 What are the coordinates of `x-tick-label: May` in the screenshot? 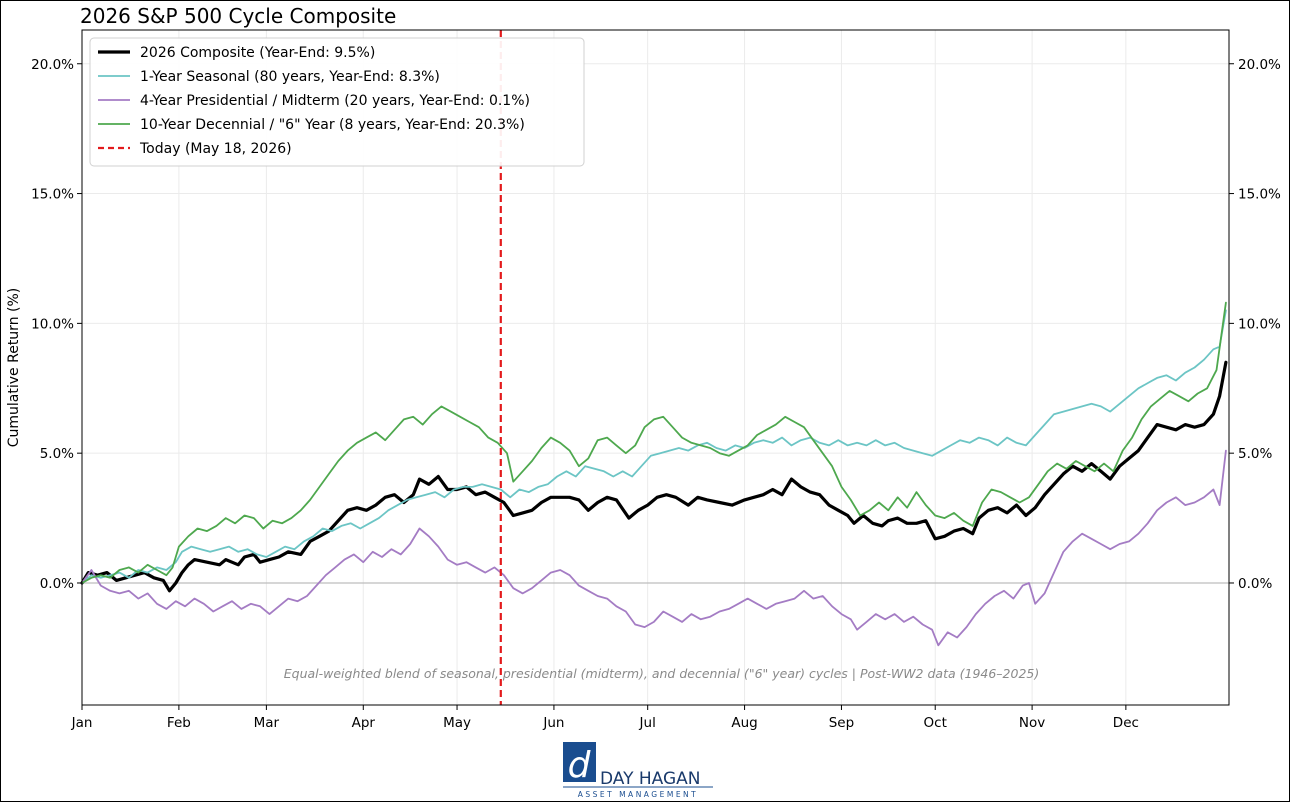 It's located at (457, 723).